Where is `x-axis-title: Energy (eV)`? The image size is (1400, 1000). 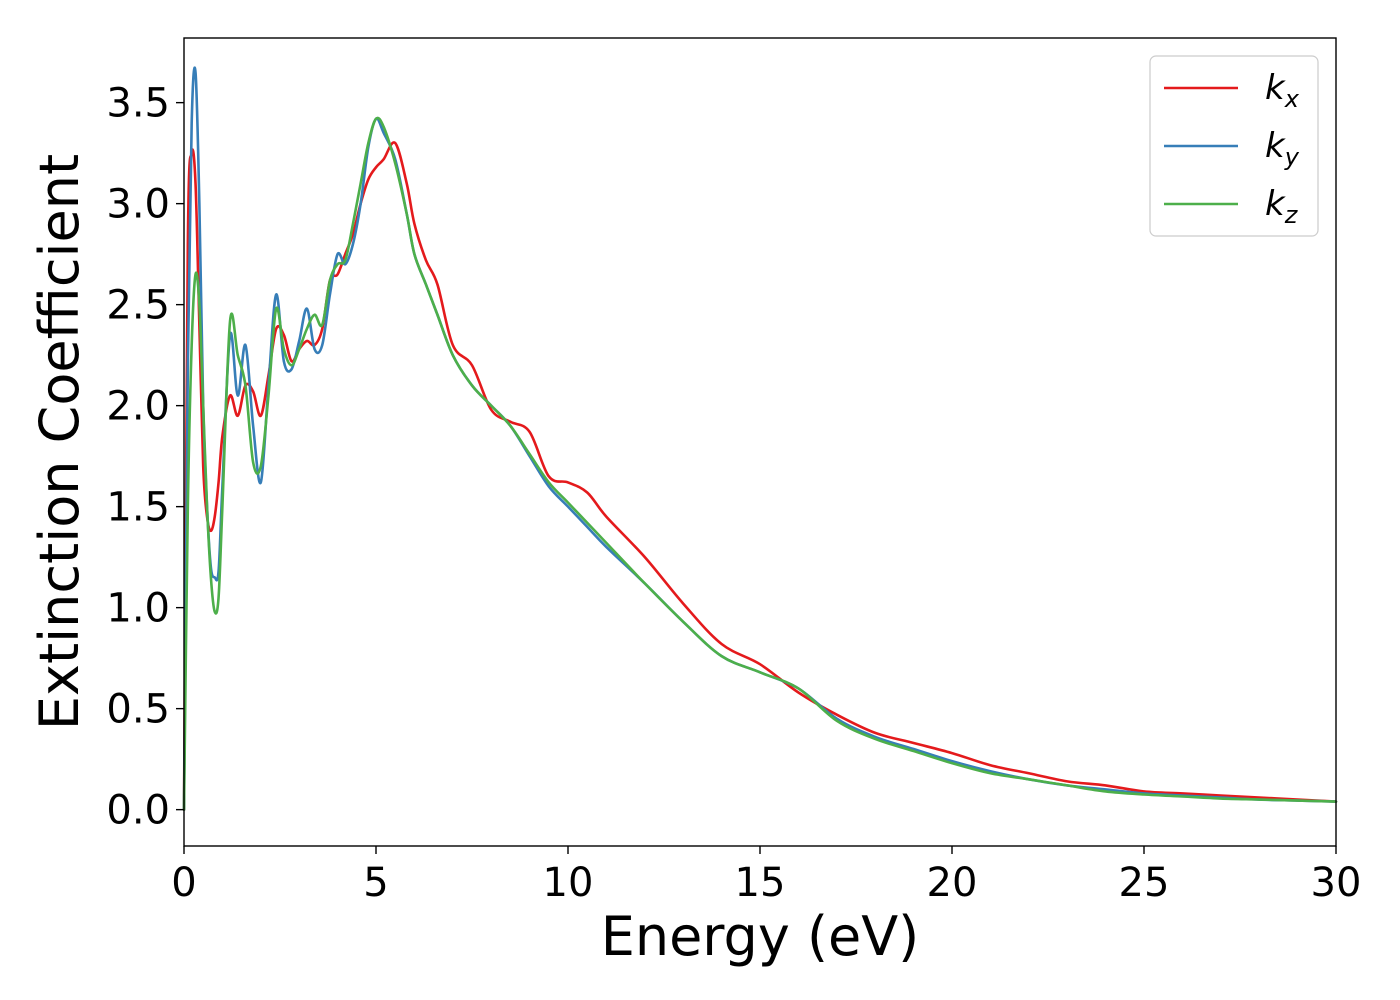
x-axis-title: Energy (eV) is located at coordinates (760, 936).